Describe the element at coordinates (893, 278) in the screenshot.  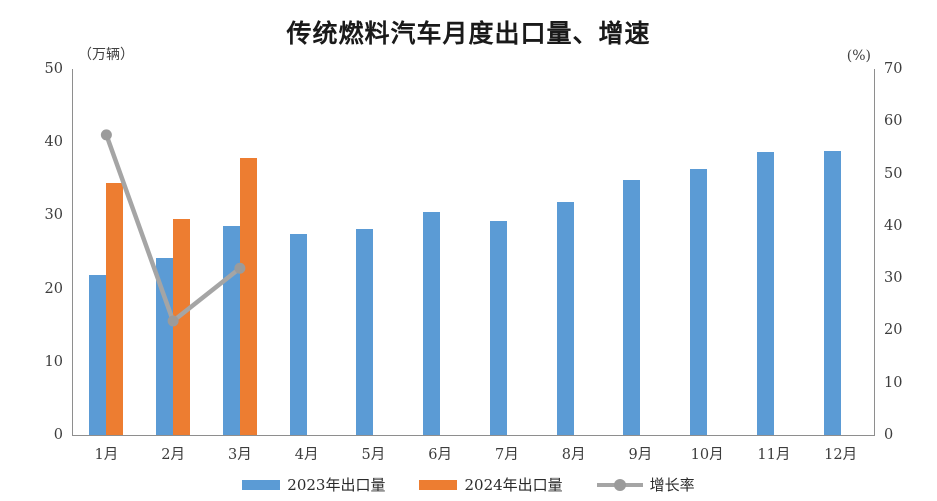
I see `right-axis-tick-30: 30` at that location.